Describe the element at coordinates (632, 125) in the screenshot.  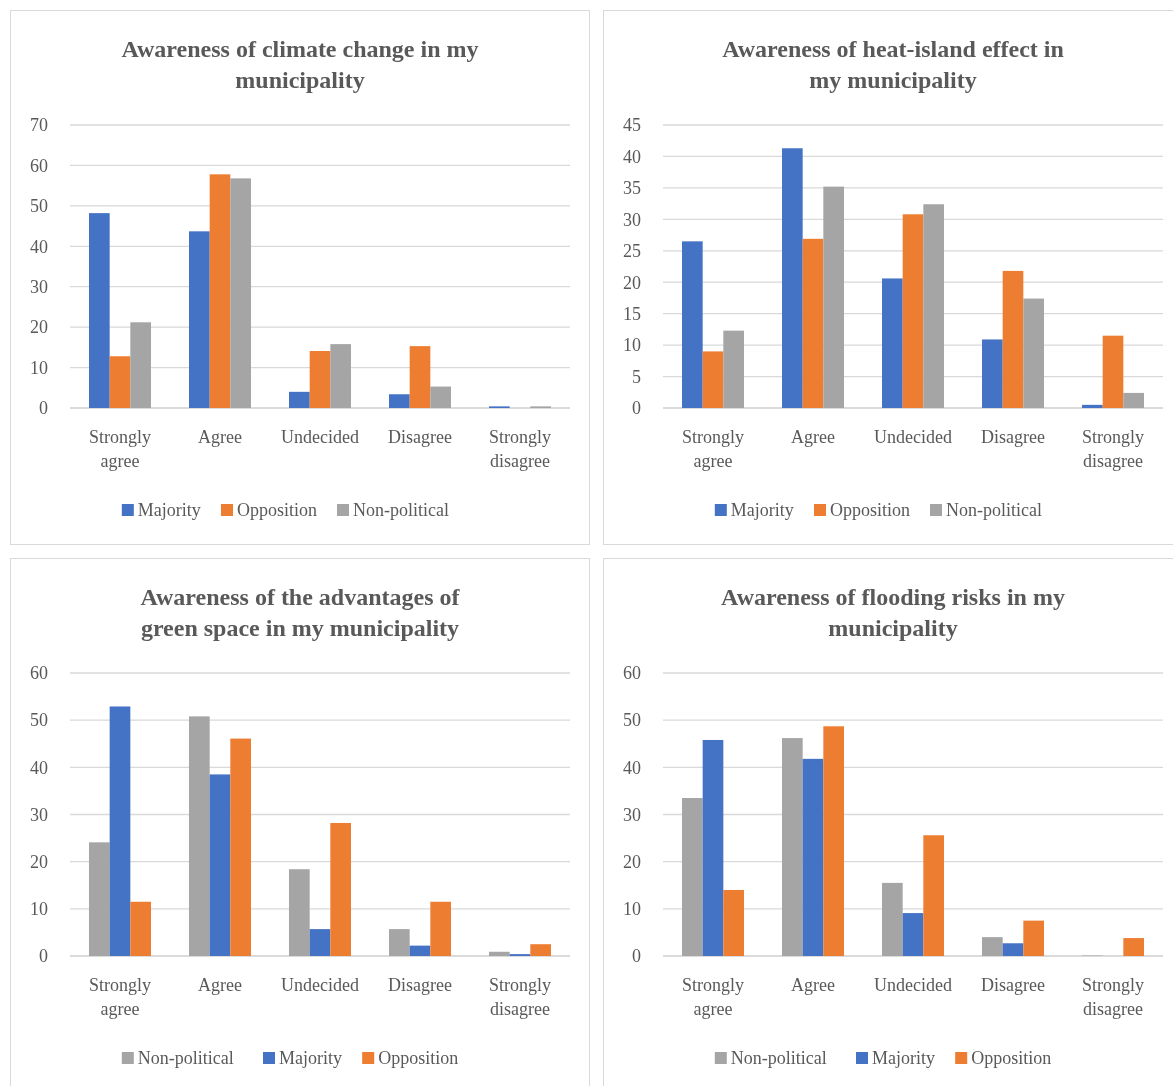
I see `y-tick-label: 45` at that location.